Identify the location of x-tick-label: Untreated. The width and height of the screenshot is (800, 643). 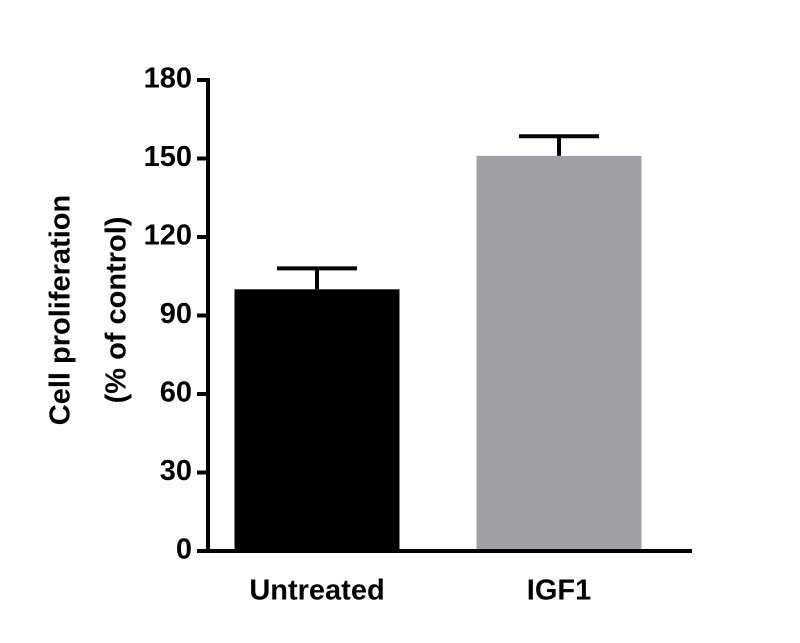
(316, 591).